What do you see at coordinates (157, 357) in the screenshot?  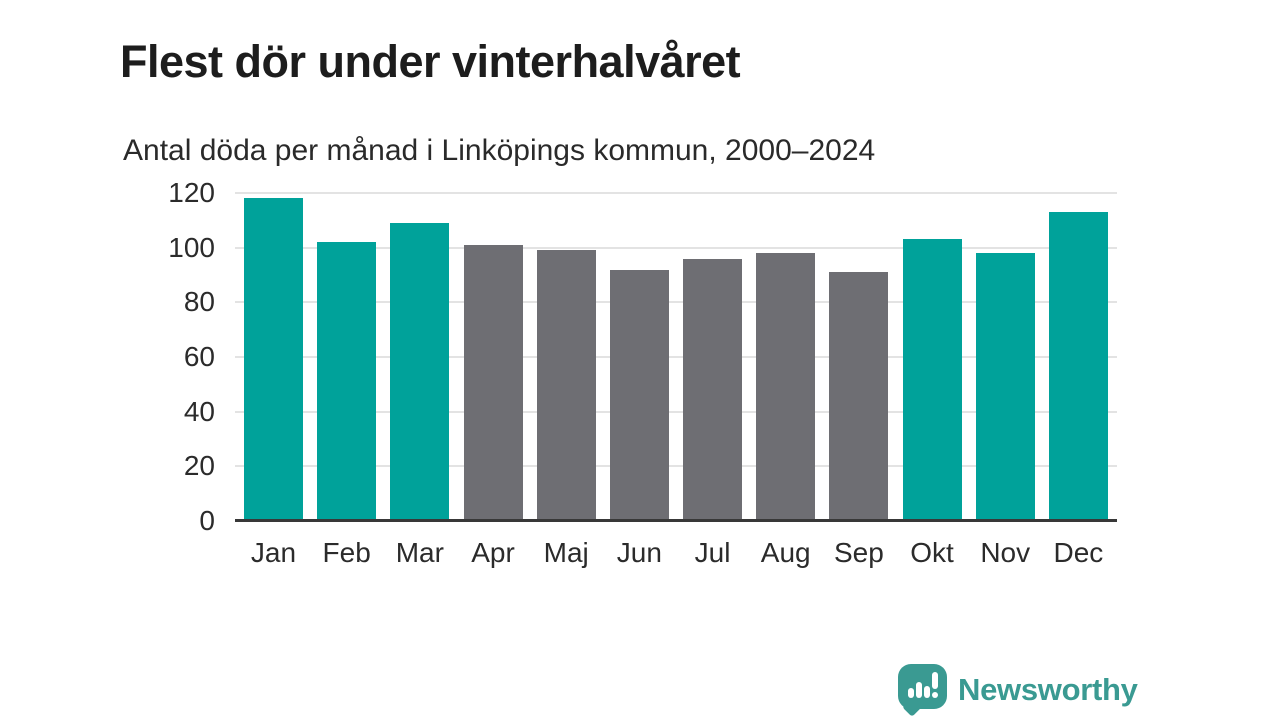 I see `y-axis-tick-labels: 0 20 40 60 80 100 120` at bounding box center [157, 357].